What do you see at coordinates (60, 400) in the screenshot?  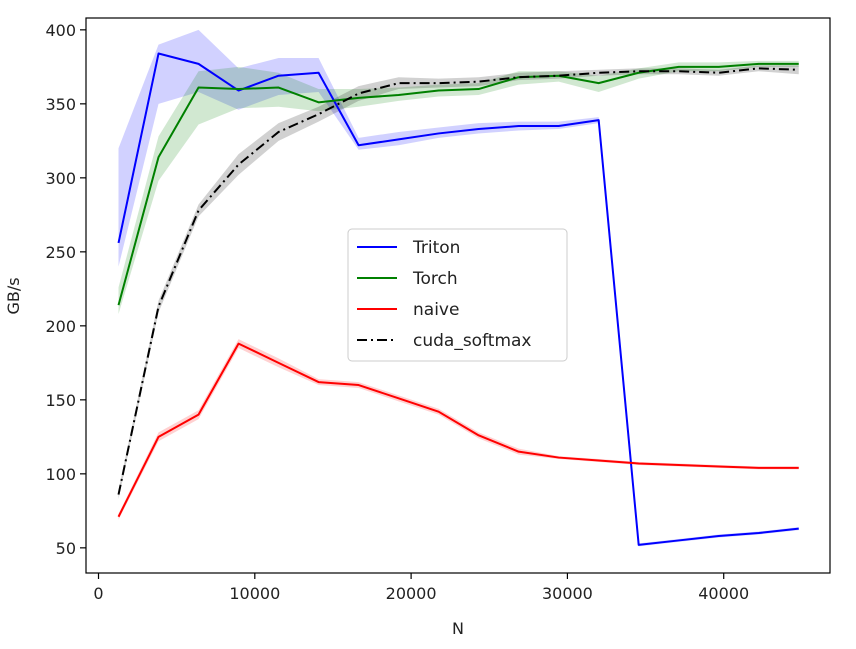 I see `y-tick-label: 150` at bounding box center [60, 400].